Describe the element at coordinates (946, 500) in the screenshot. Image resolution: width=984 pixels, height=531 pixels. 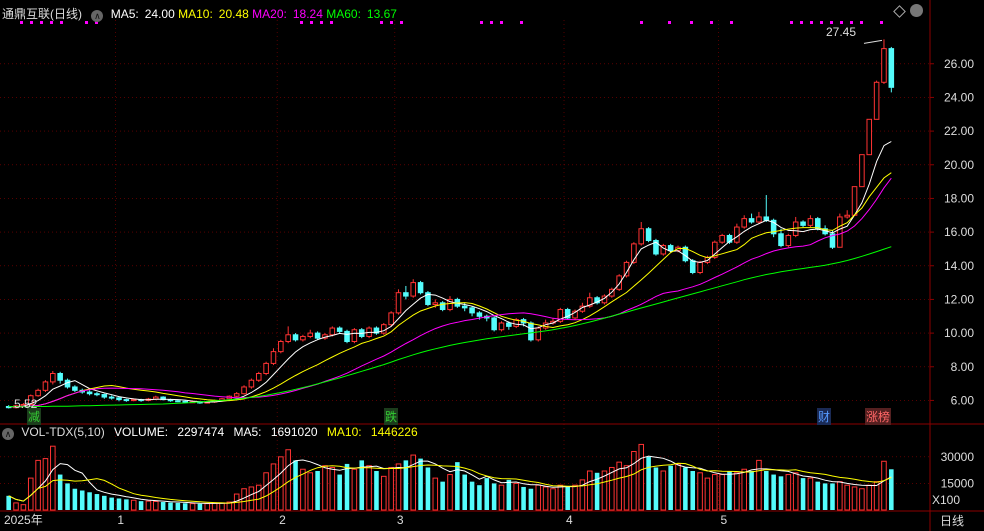
I see `vol-unit-label: X100` at that location.